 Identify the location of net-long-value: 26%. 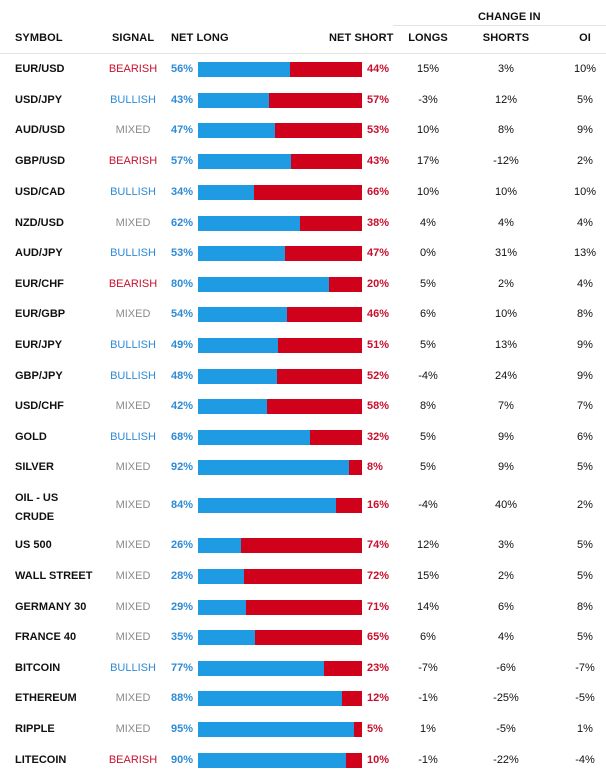
(182, 544).